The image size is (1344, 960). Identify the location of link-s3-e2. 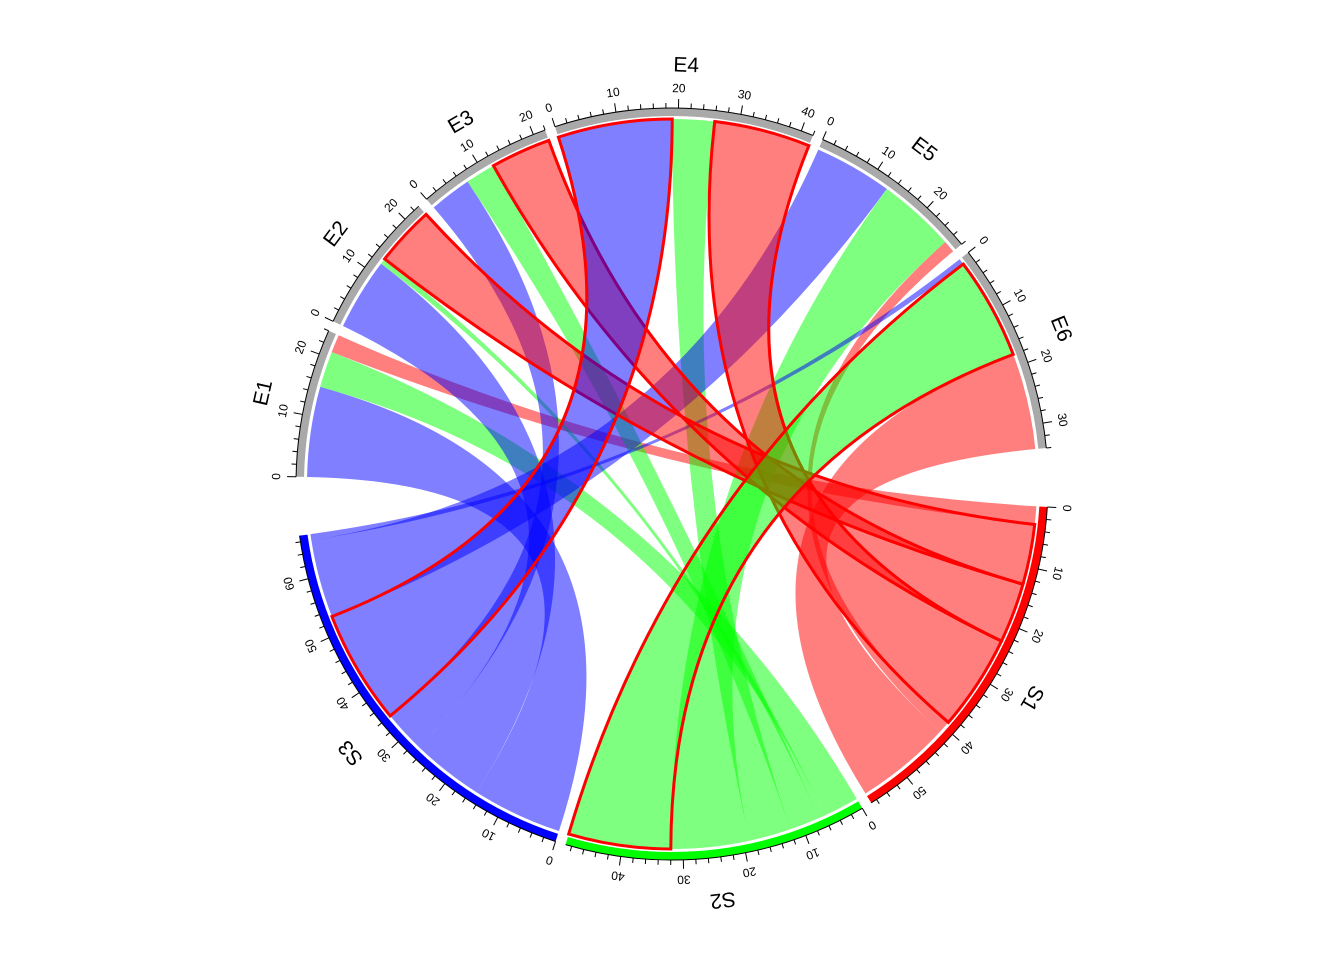
(449, 528).